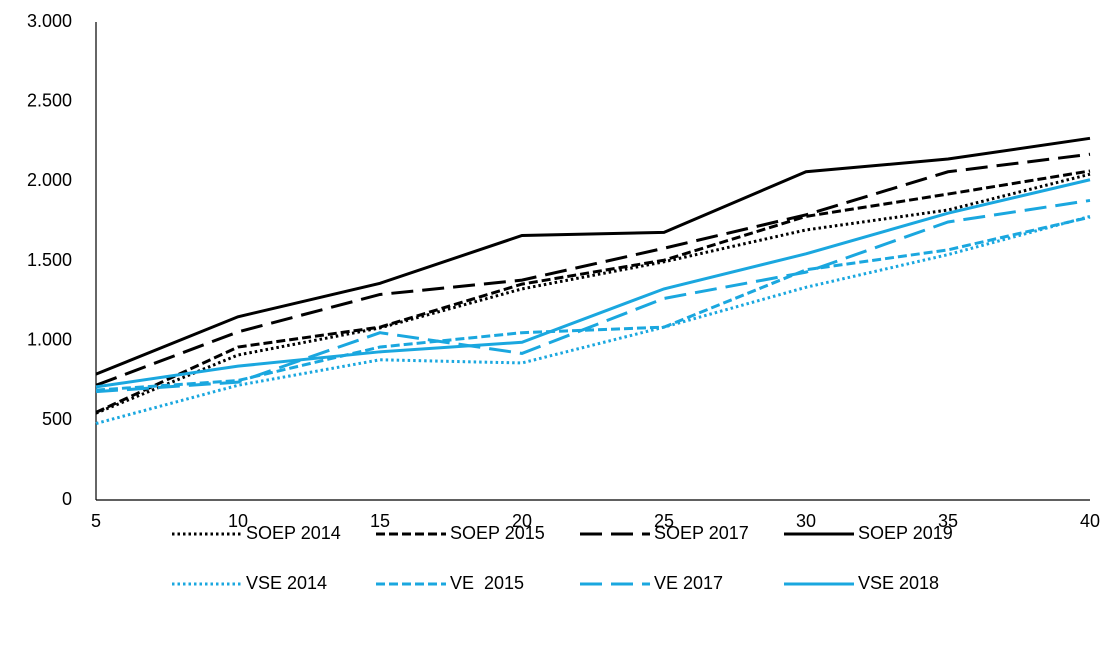 The image size is (1112, 650). Describe the element at coordinates (49, 339) in the screenshot. I see `y-tick-label: 1.000` at that location.